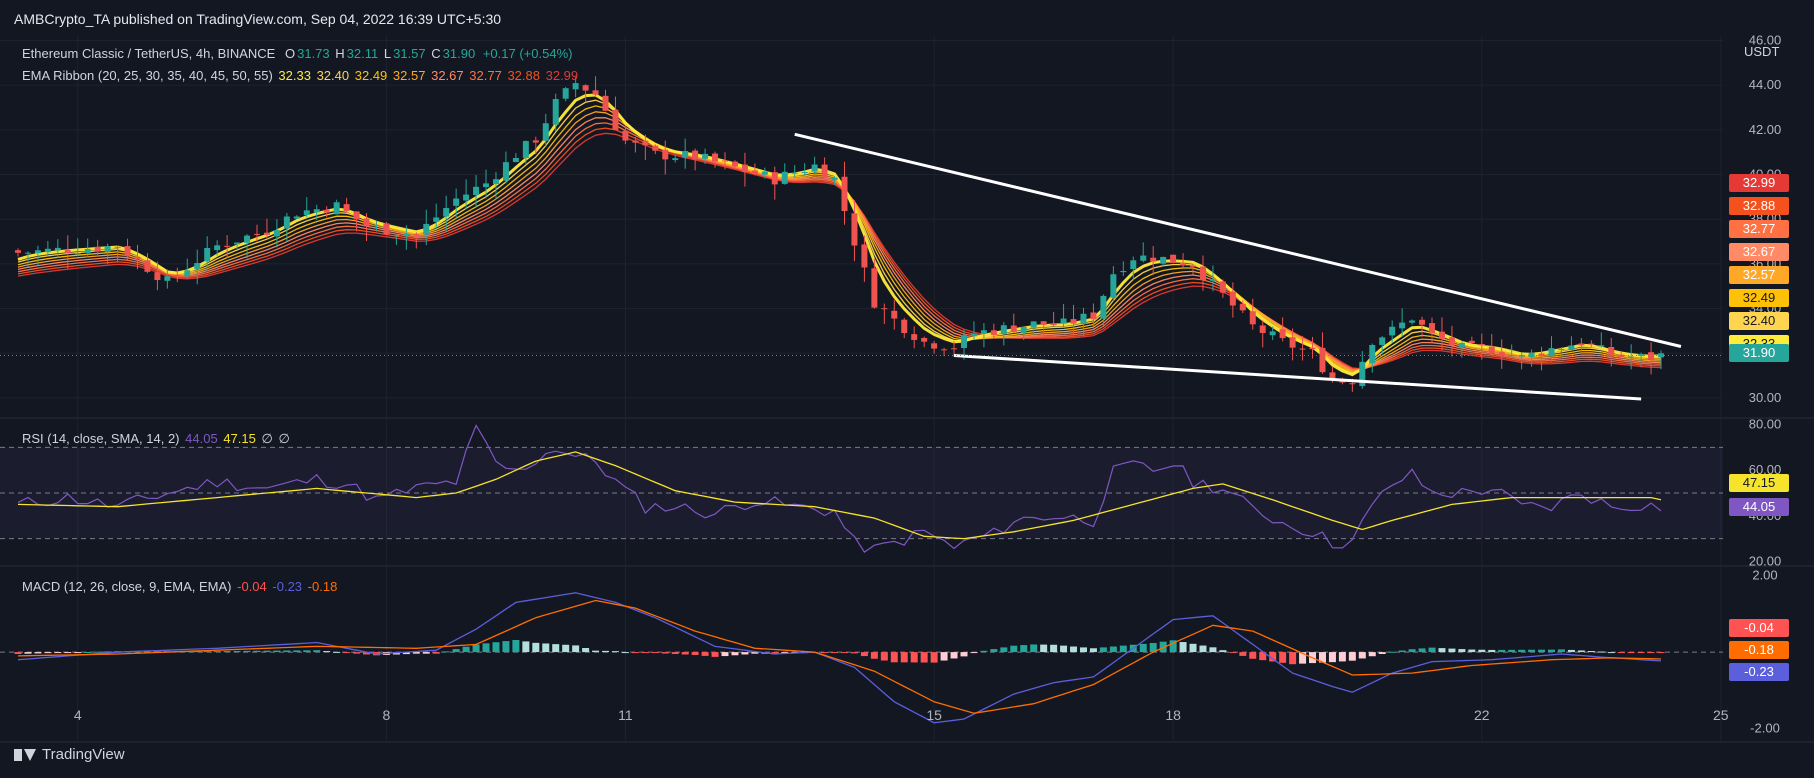 This screenshot has width=1814, height=778. What do you see at coordinates (387, 53) in the screenshot?
I see `low-label: L` at bounding box center [387, 53].